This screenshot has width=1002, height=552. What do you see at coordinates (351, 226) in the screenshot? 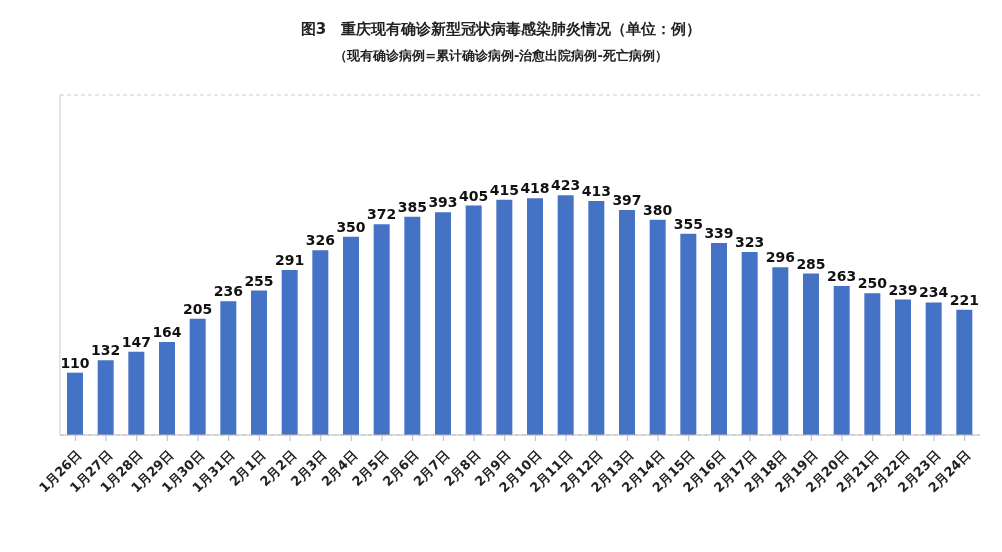
I see `data-label: 350` at bounding box center [351, 226].